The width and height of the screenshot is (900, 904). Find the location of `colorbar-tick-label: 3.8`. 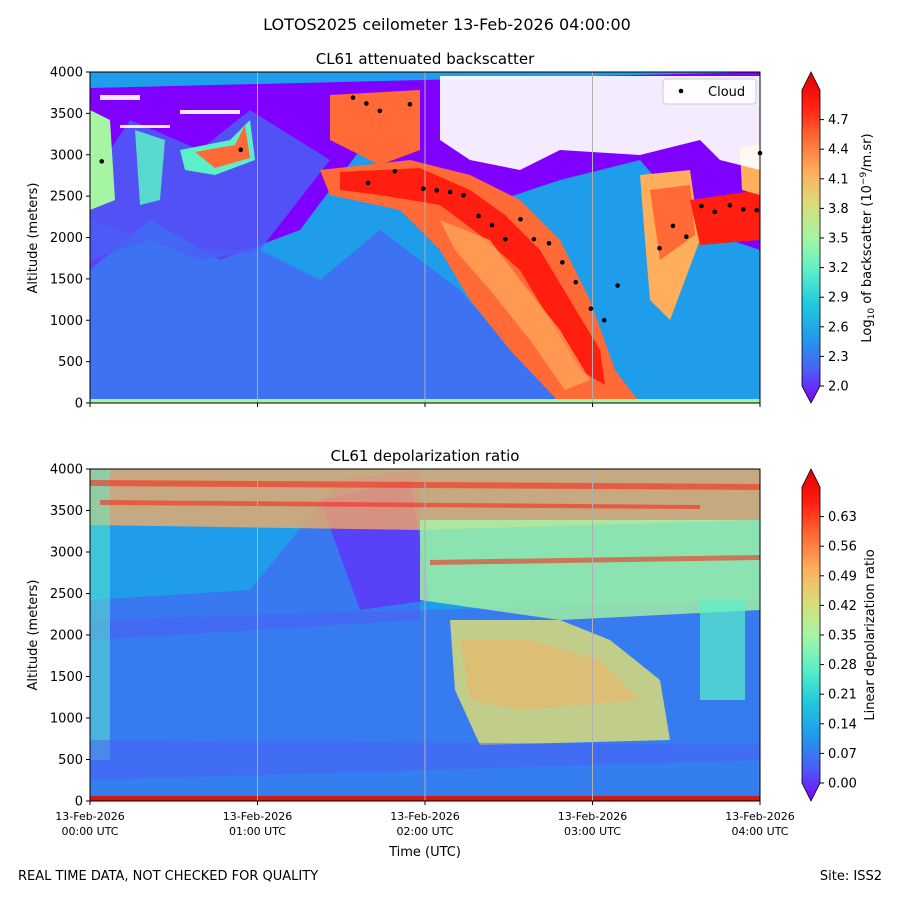

colorbar-tick-label: 3.8 is located at coordinates (838, 209).